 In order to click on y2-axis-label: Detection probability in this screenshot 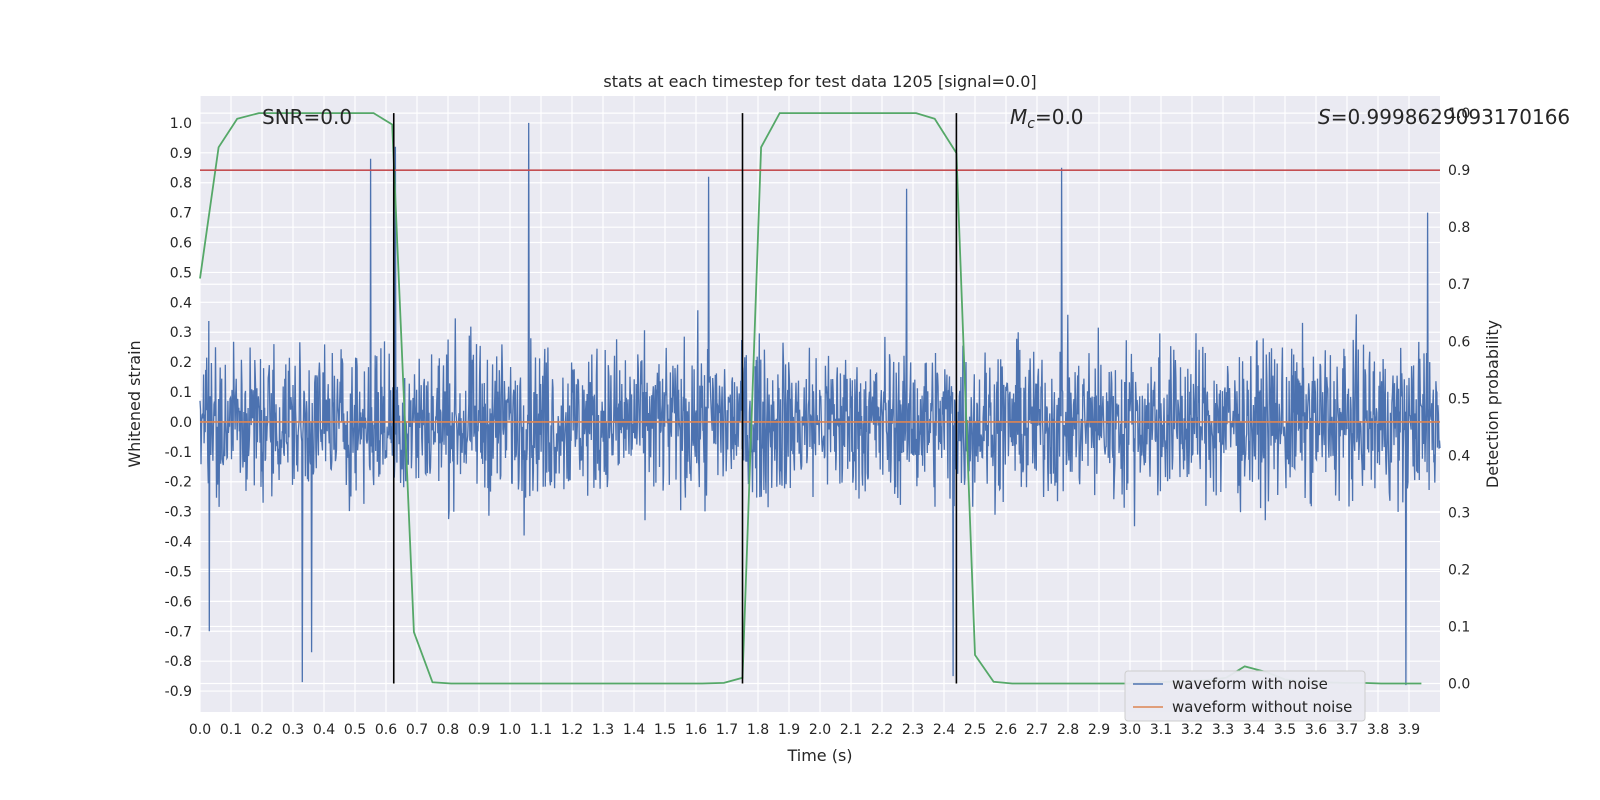, I will do `click(1492, 404)`.